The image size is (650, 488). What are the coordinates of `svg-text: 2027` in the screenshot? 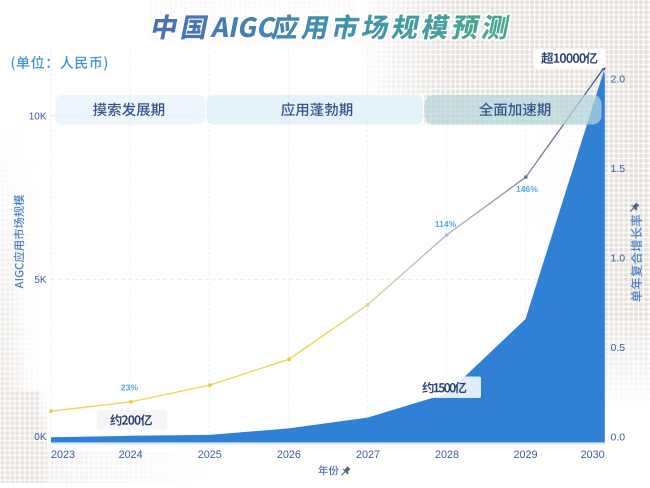 It's located at (368, 455).